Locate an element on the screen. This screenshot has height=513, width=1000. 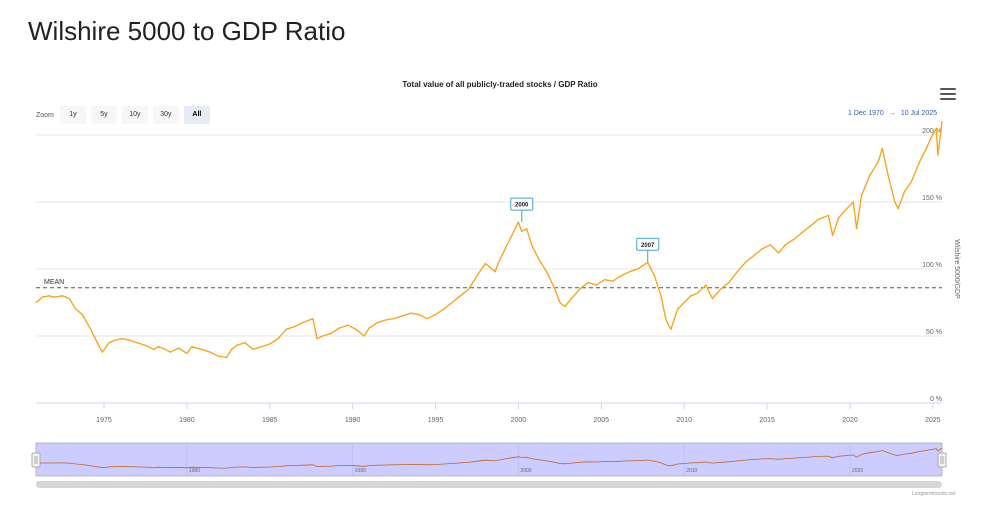
menu-icon is located at coordinates (948, 94).